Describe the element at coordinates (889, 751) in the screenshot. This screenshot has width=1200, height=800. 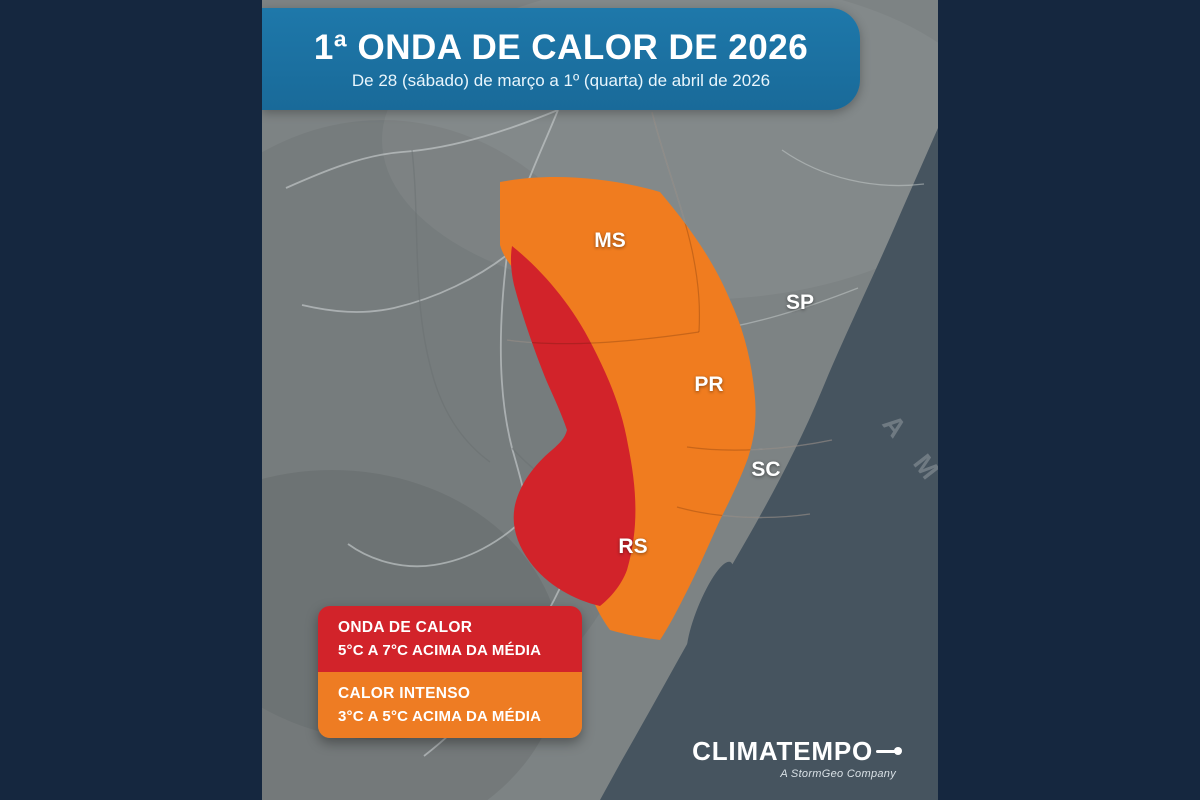
I see `thermometer-icon` at that location.